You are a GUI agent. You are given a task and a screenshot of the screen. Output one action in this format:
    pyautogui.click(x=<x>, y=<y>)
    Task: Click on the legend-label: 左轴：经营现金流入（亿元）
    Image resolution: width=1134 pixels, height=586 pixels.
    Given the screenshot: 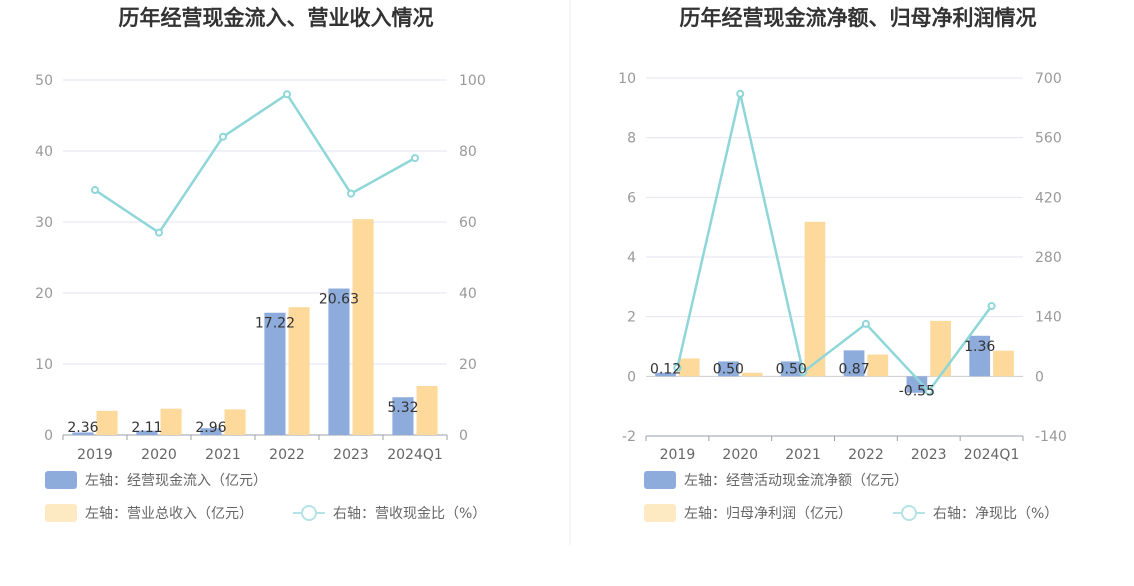 What is the action you would take?
    pyautogui.click(x=176, y=481)
    